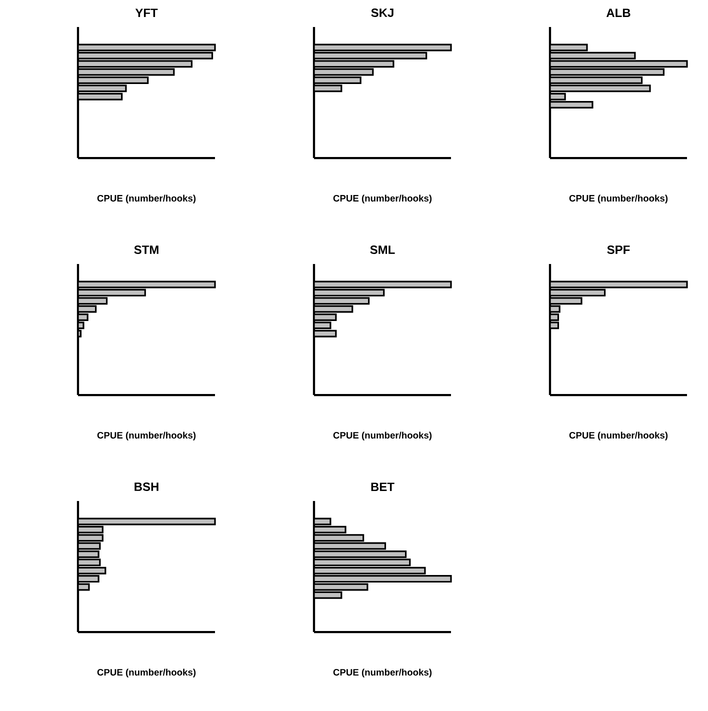 The width and height of the screenshot is (708, 711). I want to click on chart-title: BET, so click(382, 486).